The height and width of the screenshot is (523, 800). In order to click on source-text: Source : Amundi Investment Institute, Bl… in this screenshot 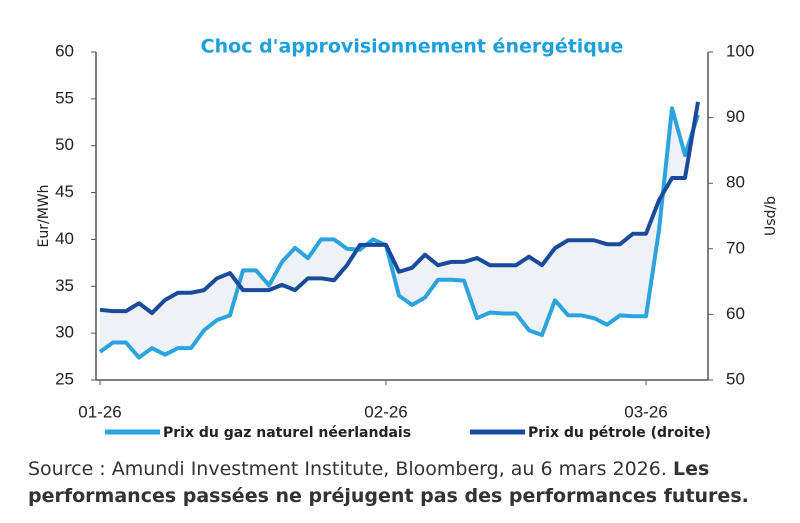, I will do `click(347, 469)`.